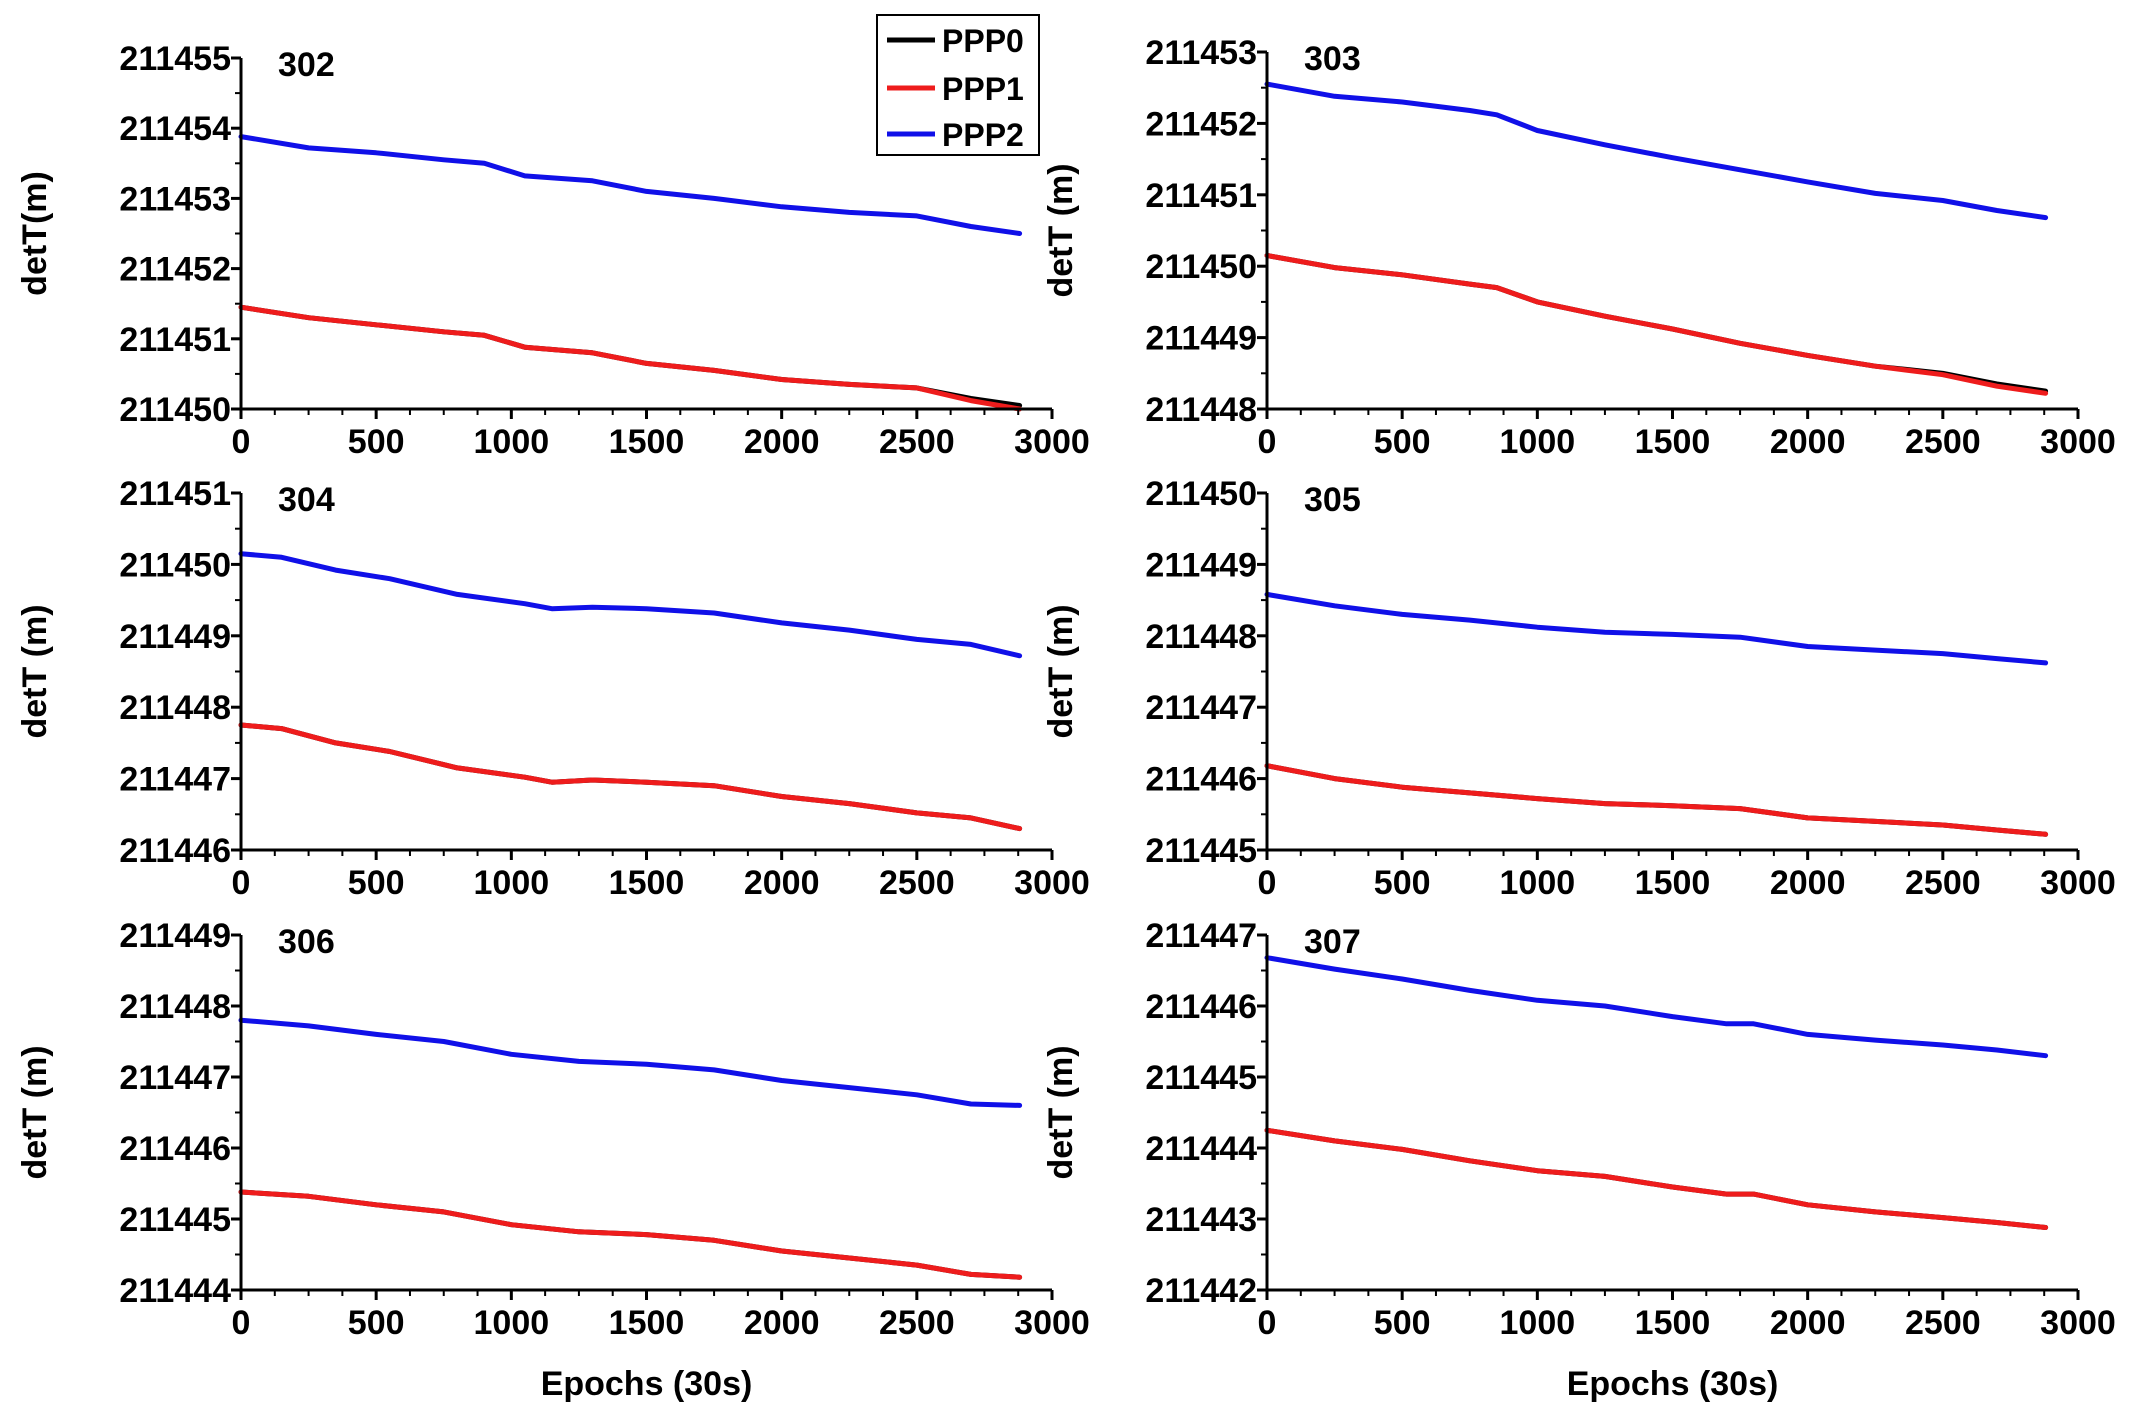 Image resolution: width=2130 pixels, height=1419 pixels. What do you see at coordinates (376, 442) in the screenshot?
I see `x-tick-label-302-1: 500` at bounding box center [376, 442].